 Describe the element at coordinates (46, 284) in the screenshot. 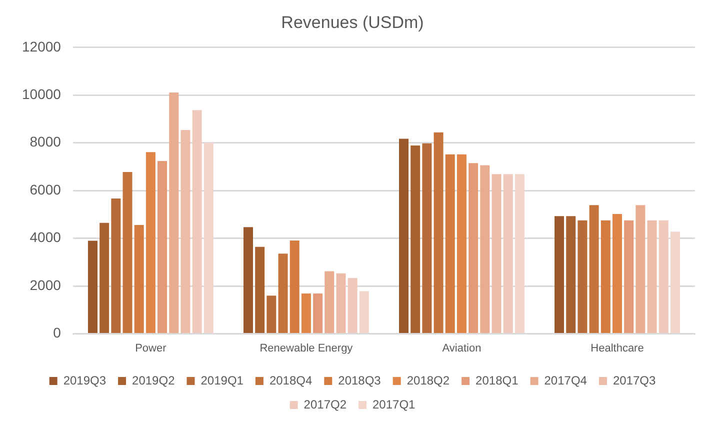

I see `y-tick-label: 2000` at that location.